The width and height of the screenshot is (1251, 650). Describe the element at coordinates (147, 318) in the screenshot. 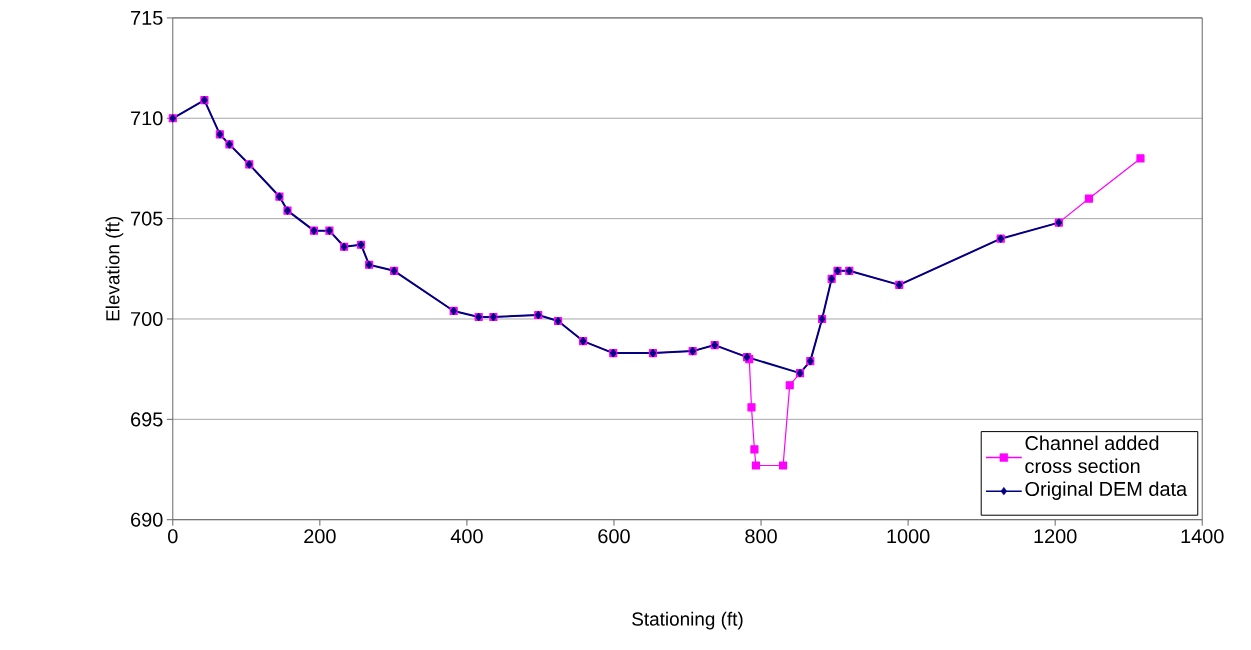

I see `y-tick-label: 700` at that location.